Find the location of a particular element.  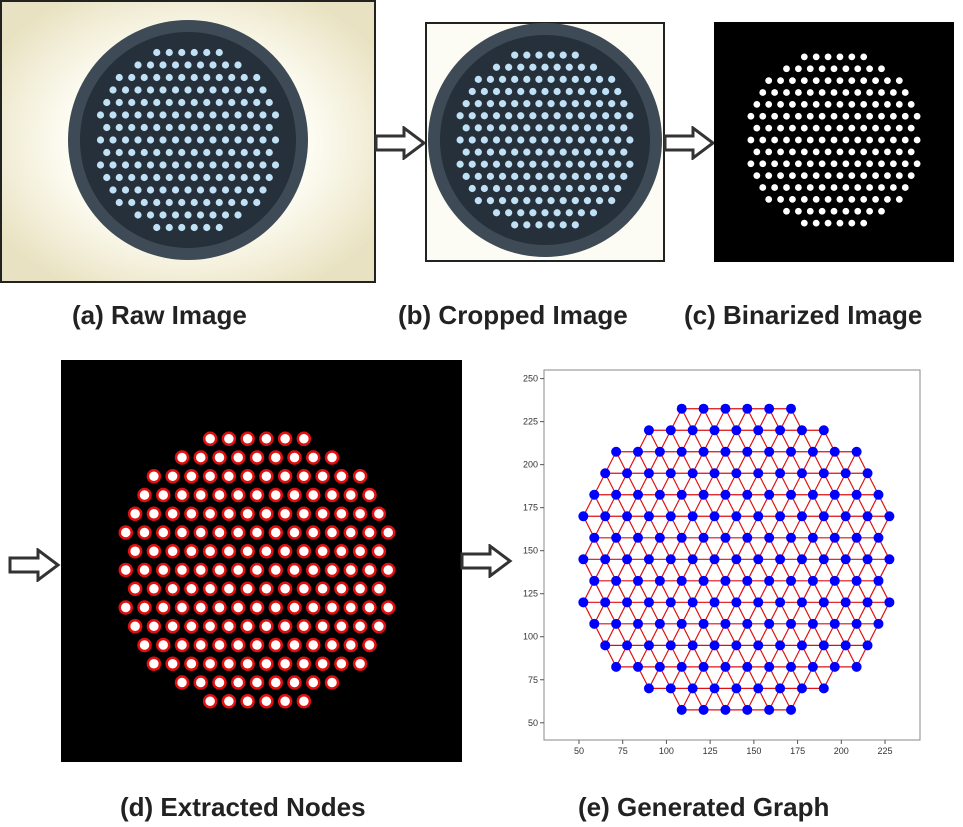

y-tick-label: 250 is located at coordinates (530, 379).